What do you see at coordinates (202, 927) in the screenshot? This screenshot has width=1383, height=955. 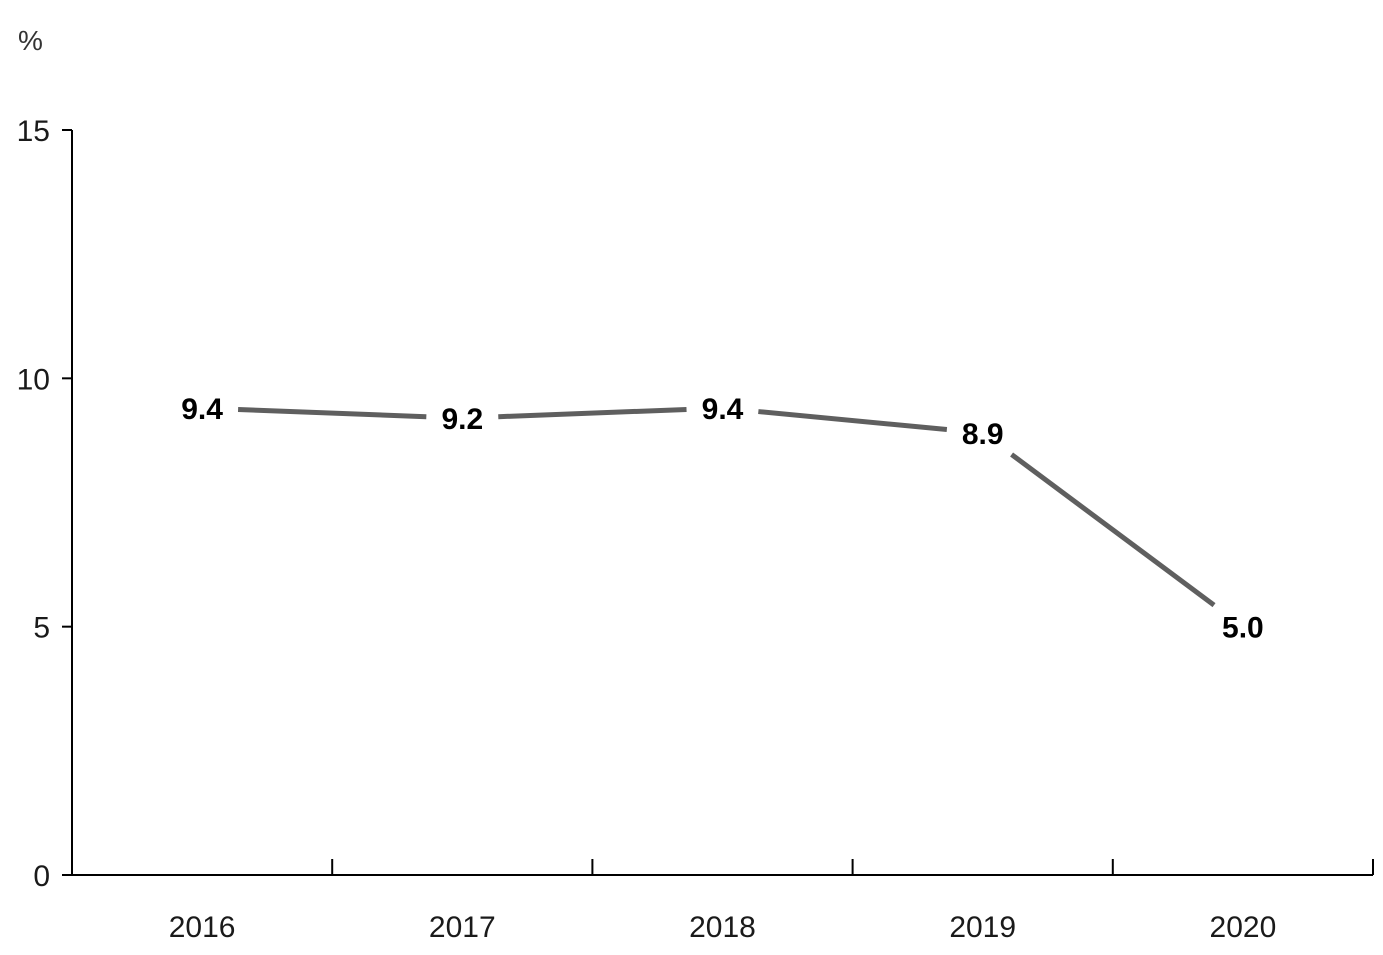 I see `x-tick-label: 2016` at bounding box center [202, 927].